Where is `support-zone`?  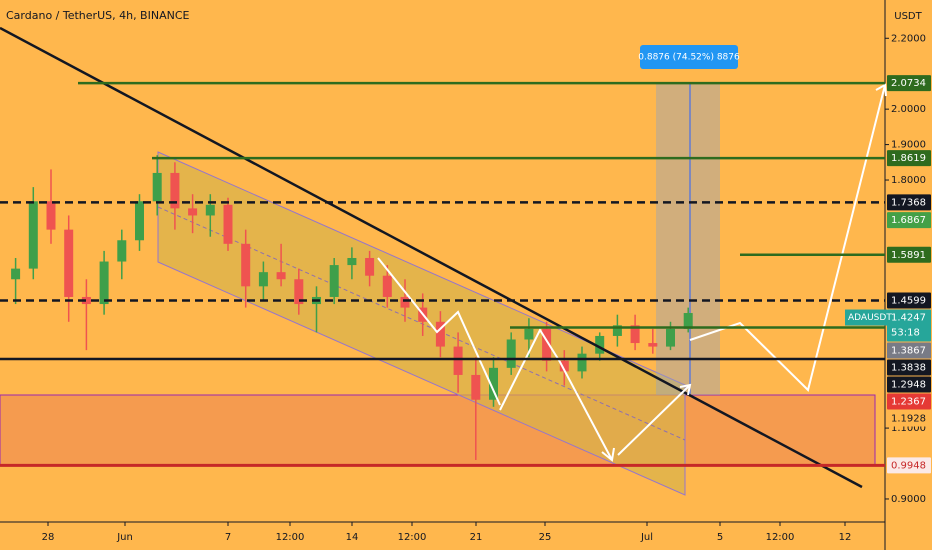
support-zone is located at coordinates (438, 430).